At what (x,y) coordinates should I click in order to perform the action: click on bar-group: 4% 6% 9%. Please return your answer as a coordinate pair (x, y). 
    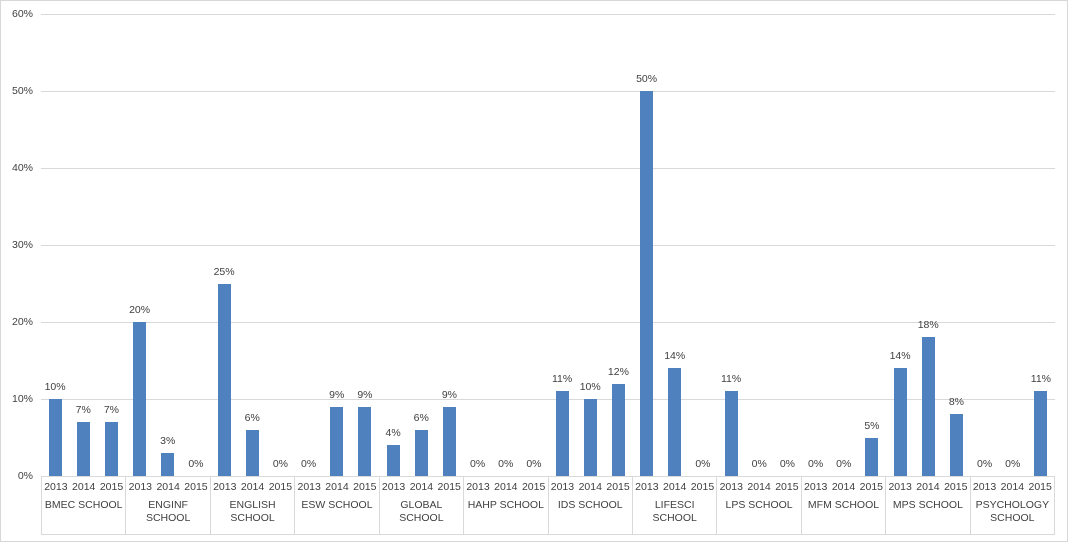
    Looking at the image, I should click on (421, 245).